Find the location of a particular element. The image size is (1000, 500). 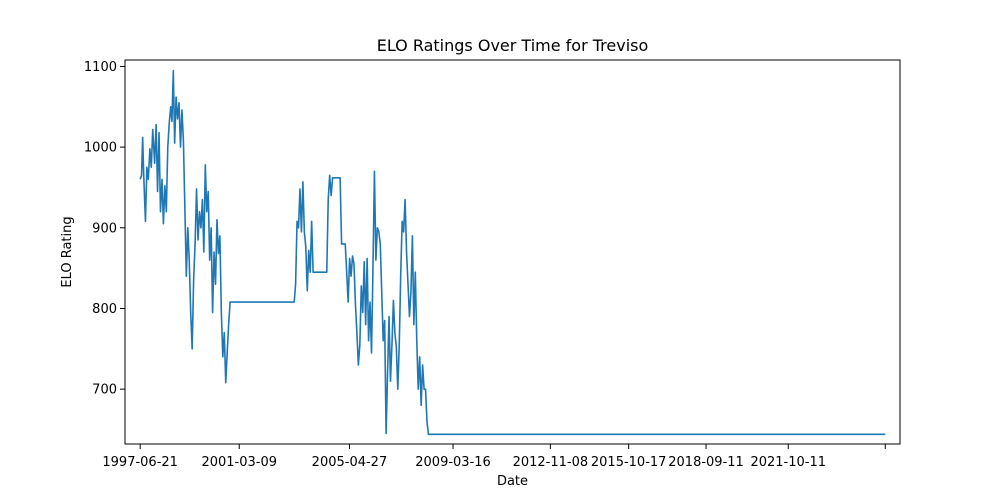

x-tick-label: 2005-04-27 is located at coordinates (350, 462).